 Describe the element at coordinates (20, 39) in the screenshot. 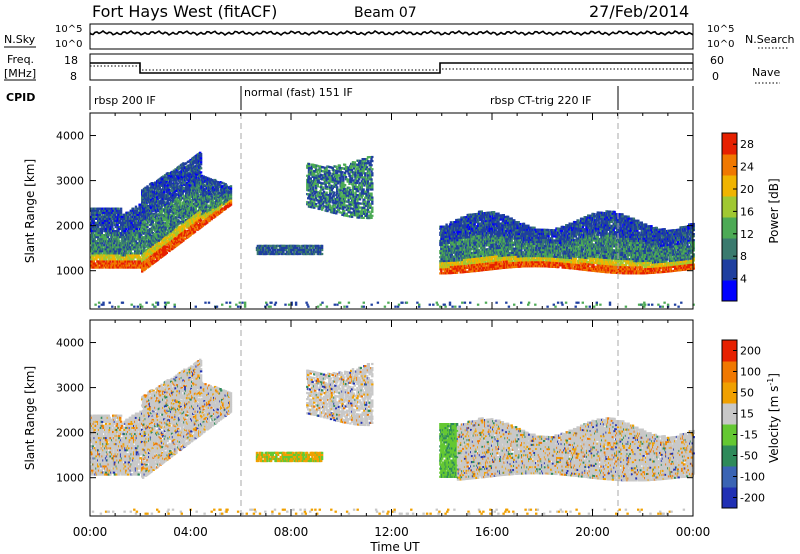

I see `nsky-label: N.Sky` at that location.